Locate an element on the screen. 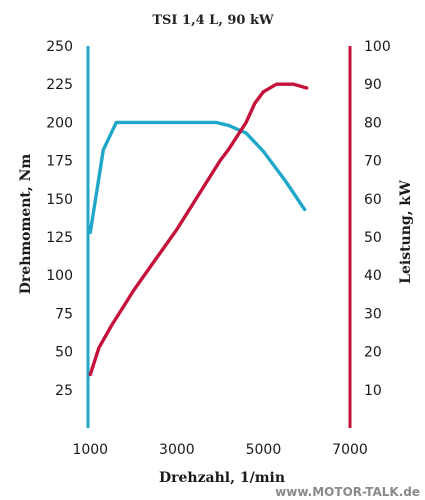  y-left-tick-label: 225 is located at coordinates (59, 85).